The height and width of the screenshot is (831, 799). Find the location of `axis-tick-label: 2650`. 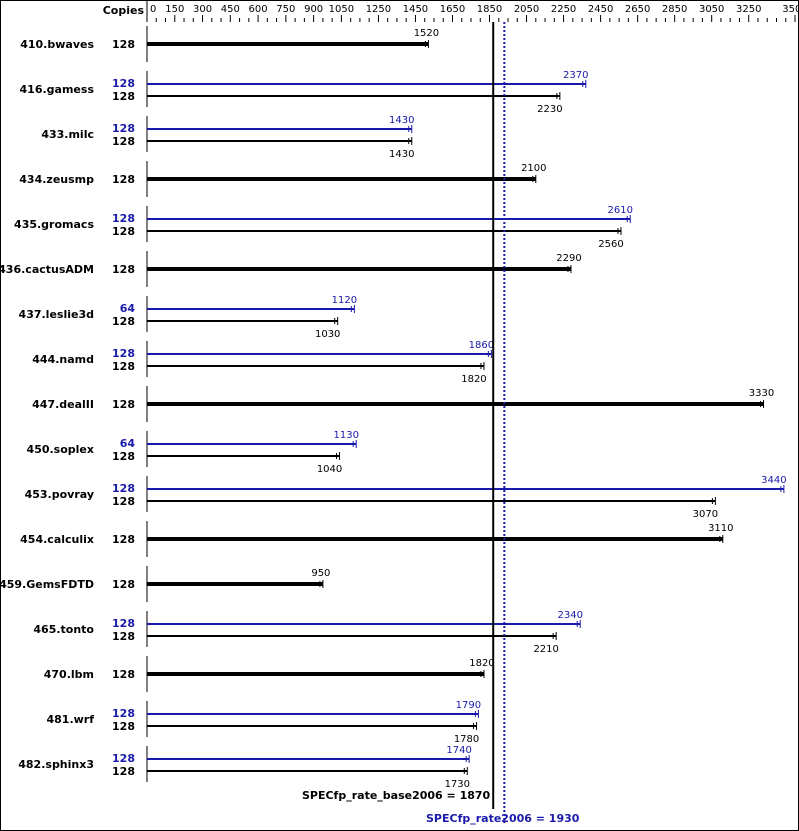

axis-tick-label: 2650 is located at coordinates (637, 9).